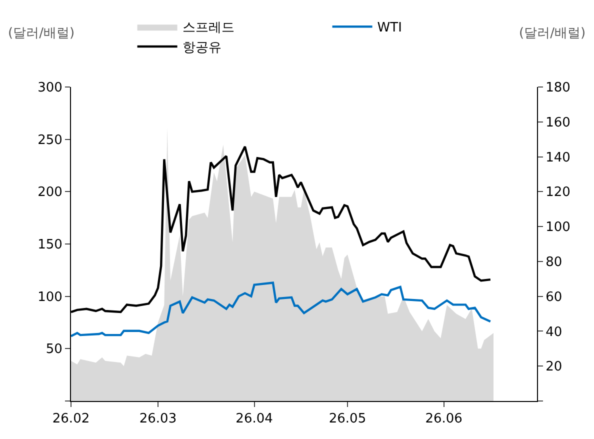  What do you see at coordinates (558, 158) in the screenshot?
I see `y2-tick-label: 140` at bounding box center [558, 158].